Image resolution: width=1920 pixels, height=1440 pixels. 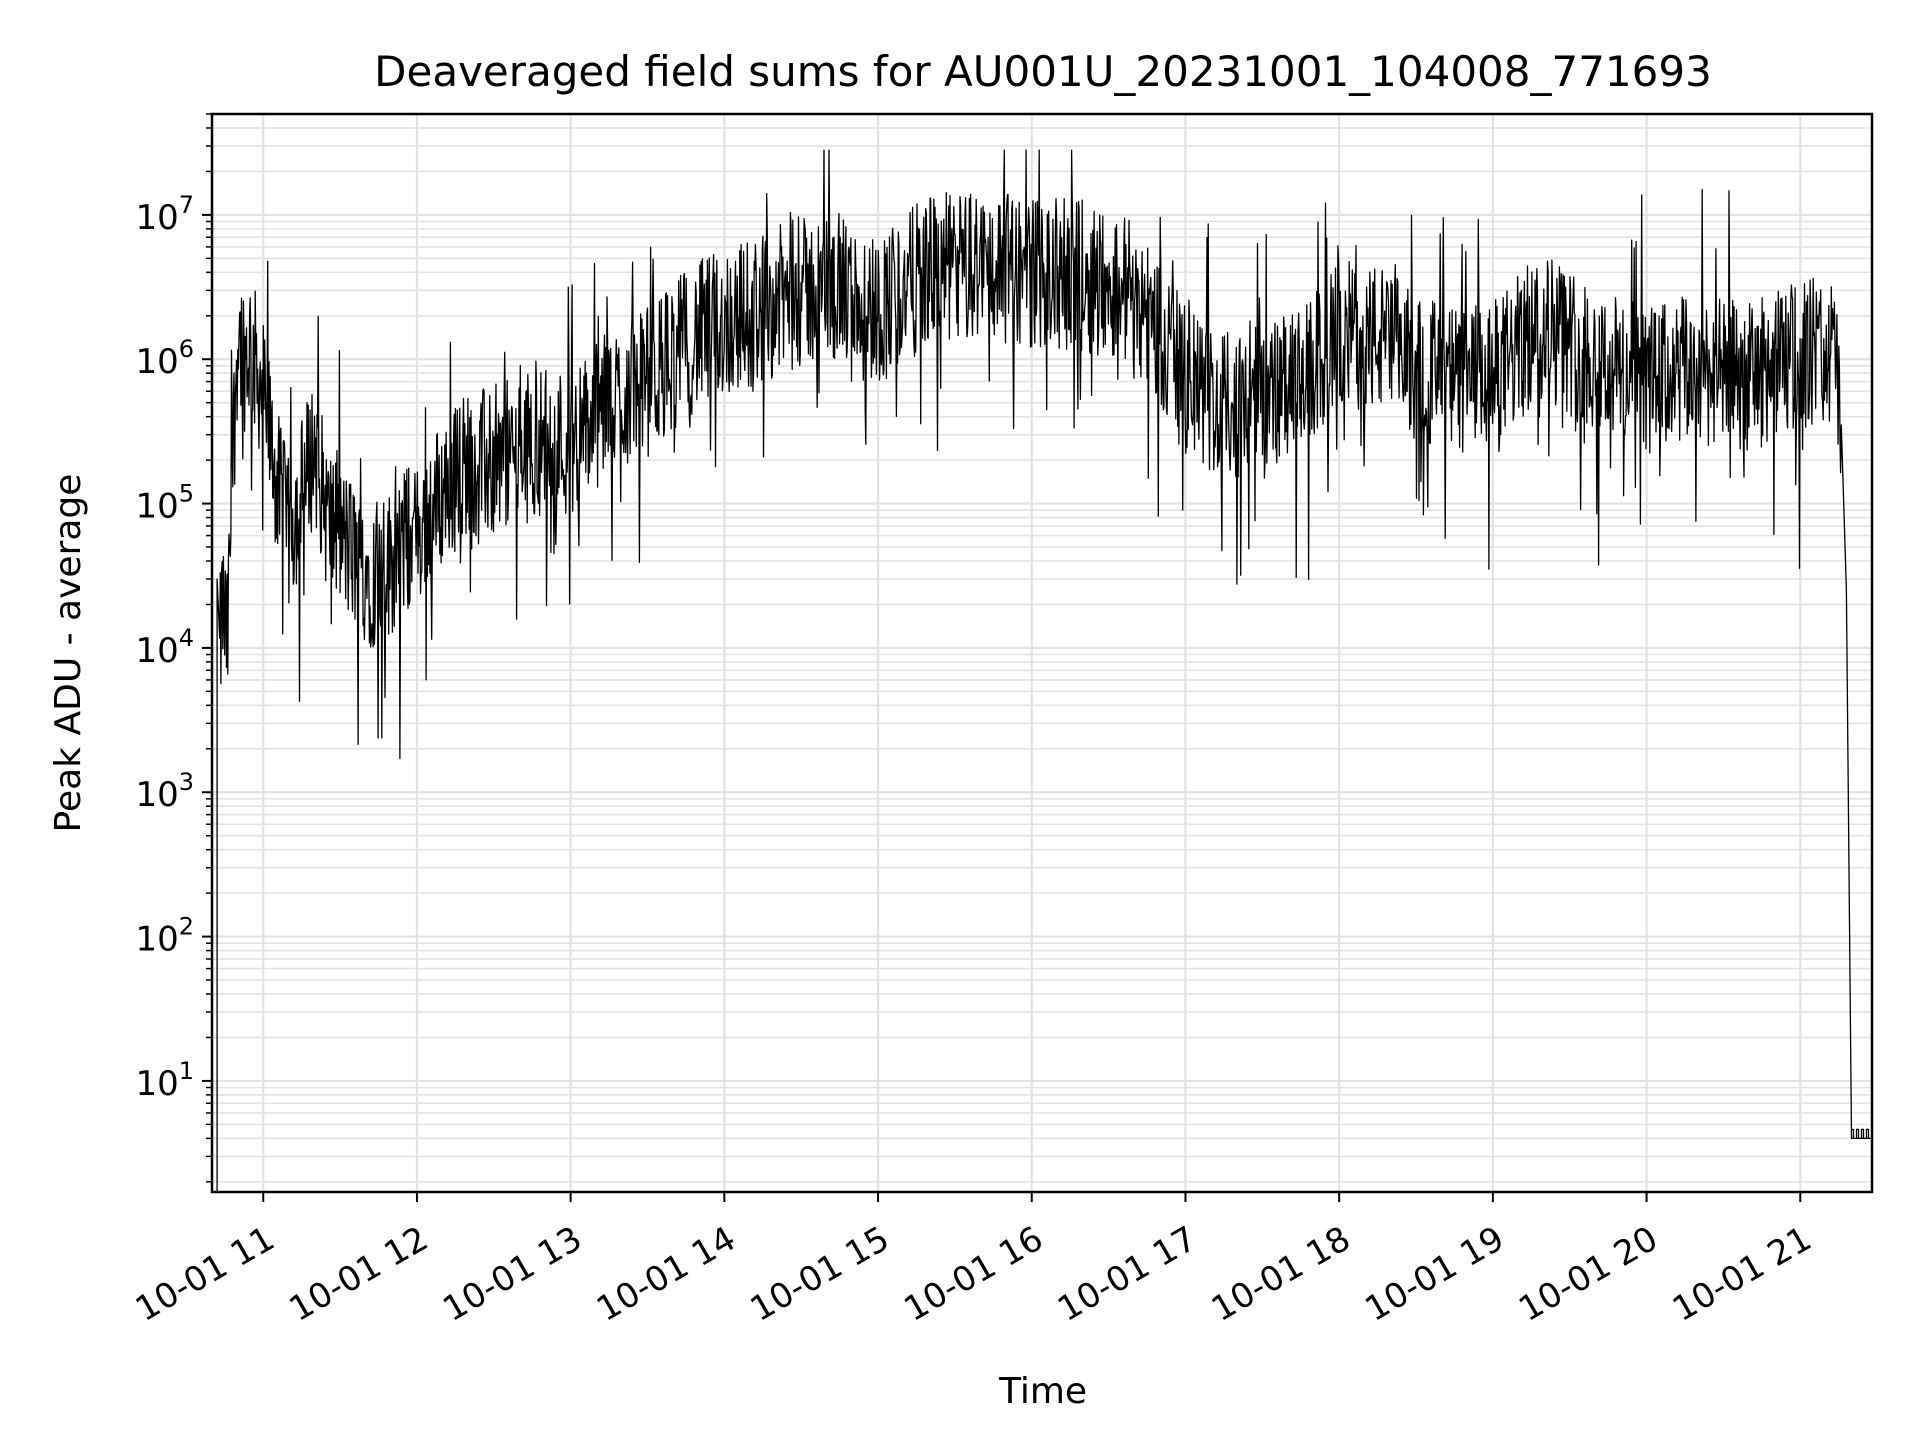 I want to click on y-tick-label: 10⁵, so click(x=164, y=503).